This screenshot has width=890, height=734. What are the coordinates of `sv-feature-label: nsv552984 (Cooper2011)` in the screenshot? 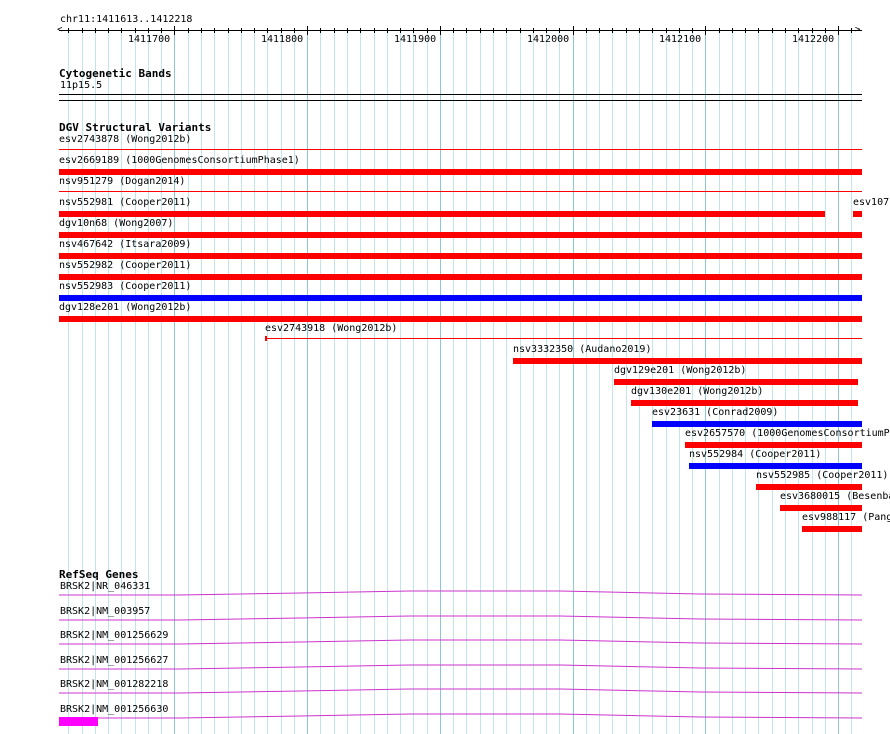 It's located at (755, 454).